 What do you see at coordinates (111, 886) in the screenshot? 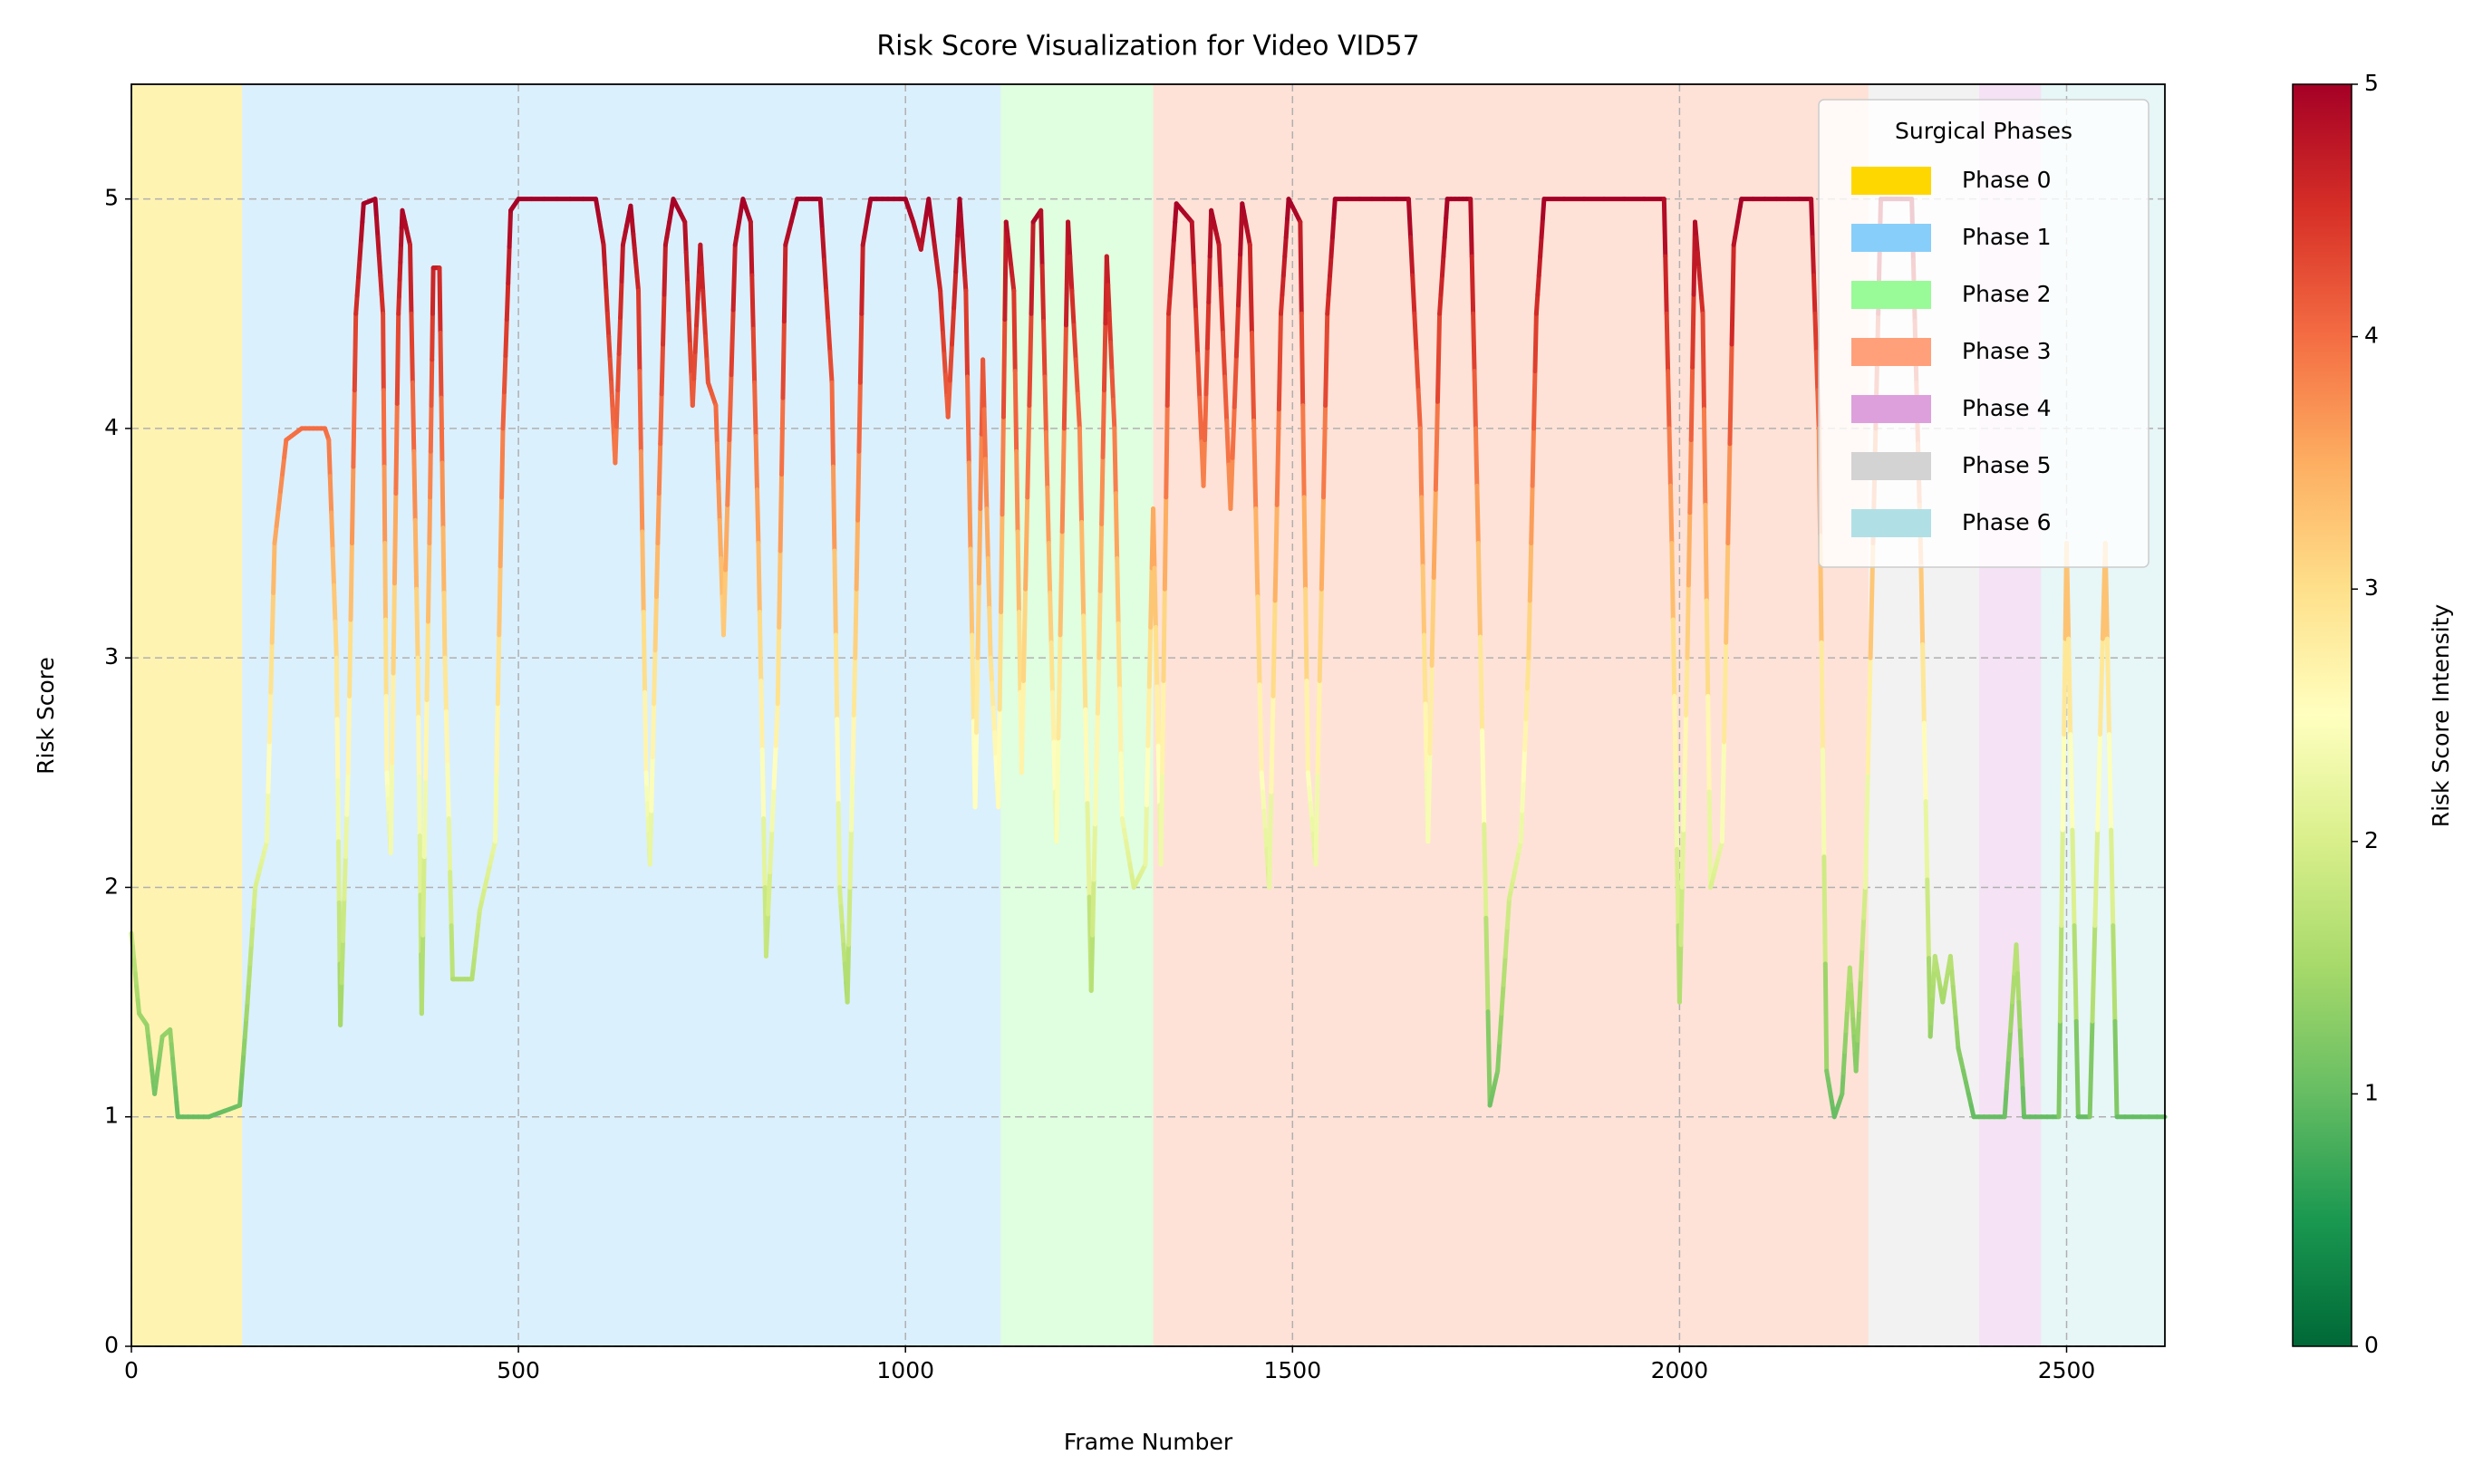
I see `y-tick-label: 2` at bounding box center [111, 886].